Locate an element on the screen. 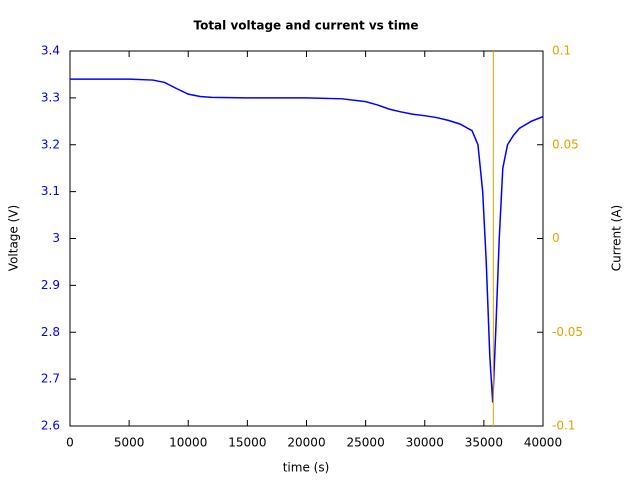 This screenshot has height=480, width=640. y-tick-label: 3.4 is located at coordinates (50, 51).